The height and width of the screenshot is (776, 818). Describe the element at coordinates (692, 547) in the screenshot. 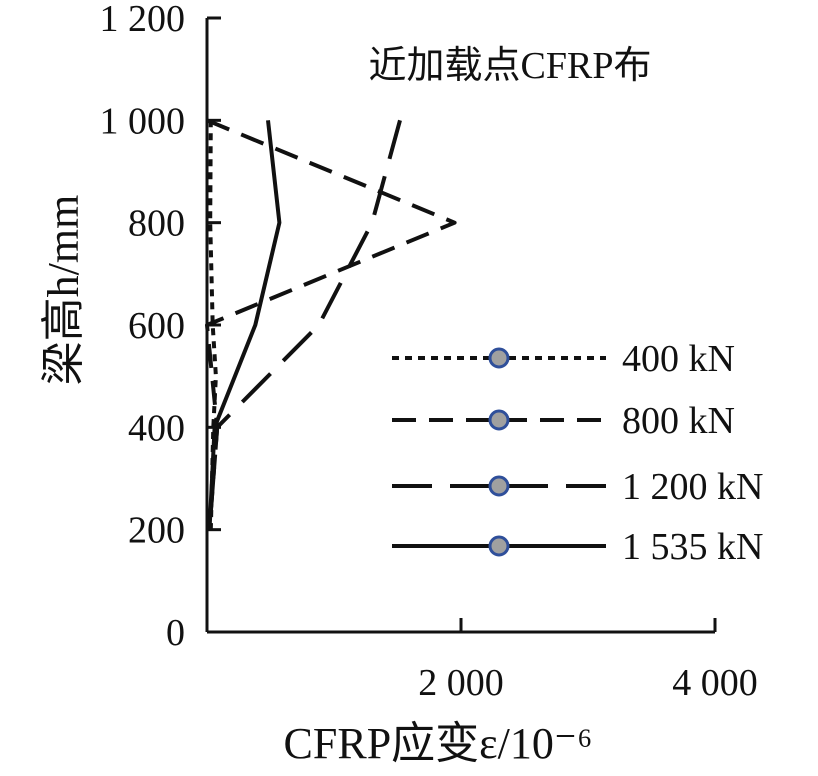

I see `legend-label-4: 1 535 kN` at that location.